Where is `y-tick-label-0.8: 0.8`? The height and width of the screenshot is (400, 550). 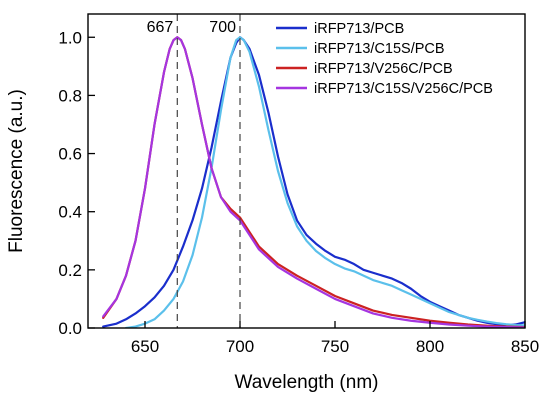 y-tick-label-0.8: 0.8 is located at coordinates (70, 95).